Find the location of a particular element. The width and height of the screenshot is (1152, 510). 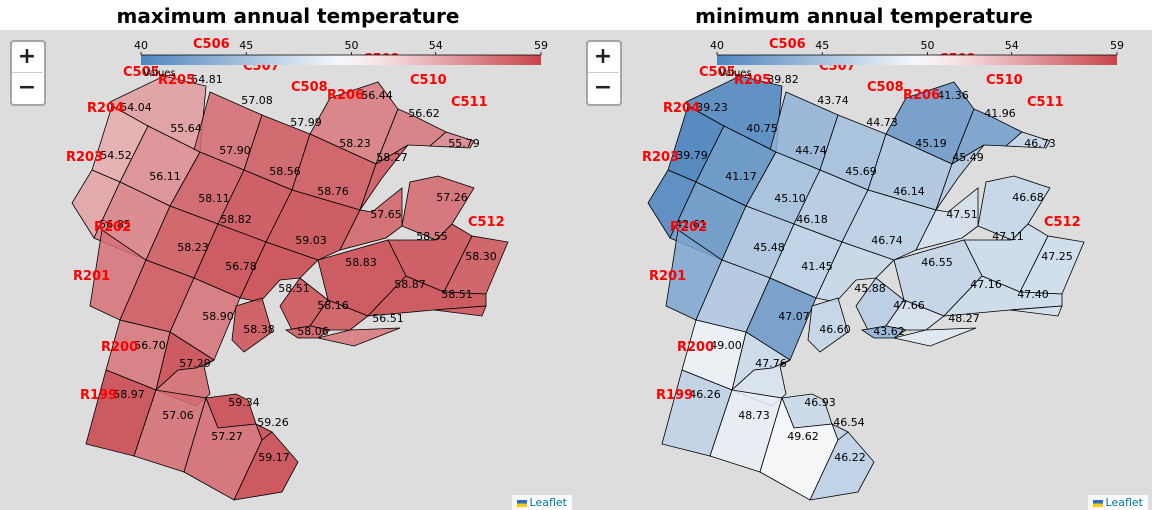

cell-value-label: 48.73 is located at coordinates (754, 415).